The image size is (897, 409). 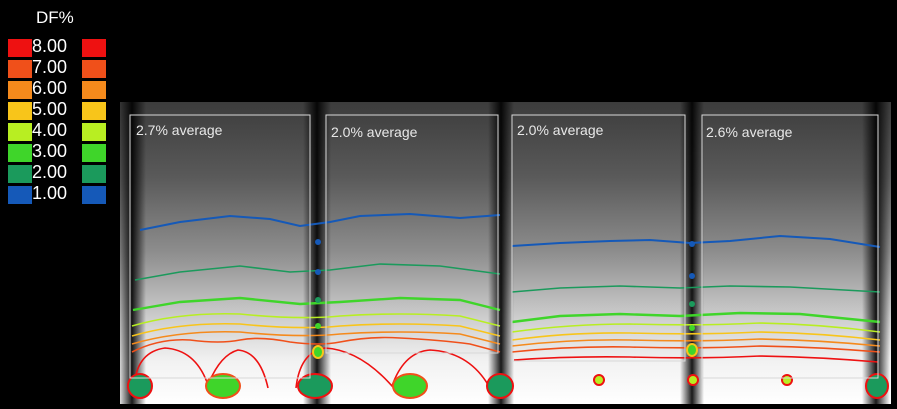 I want to click on window-hotspots, so click(x=508, y=371).